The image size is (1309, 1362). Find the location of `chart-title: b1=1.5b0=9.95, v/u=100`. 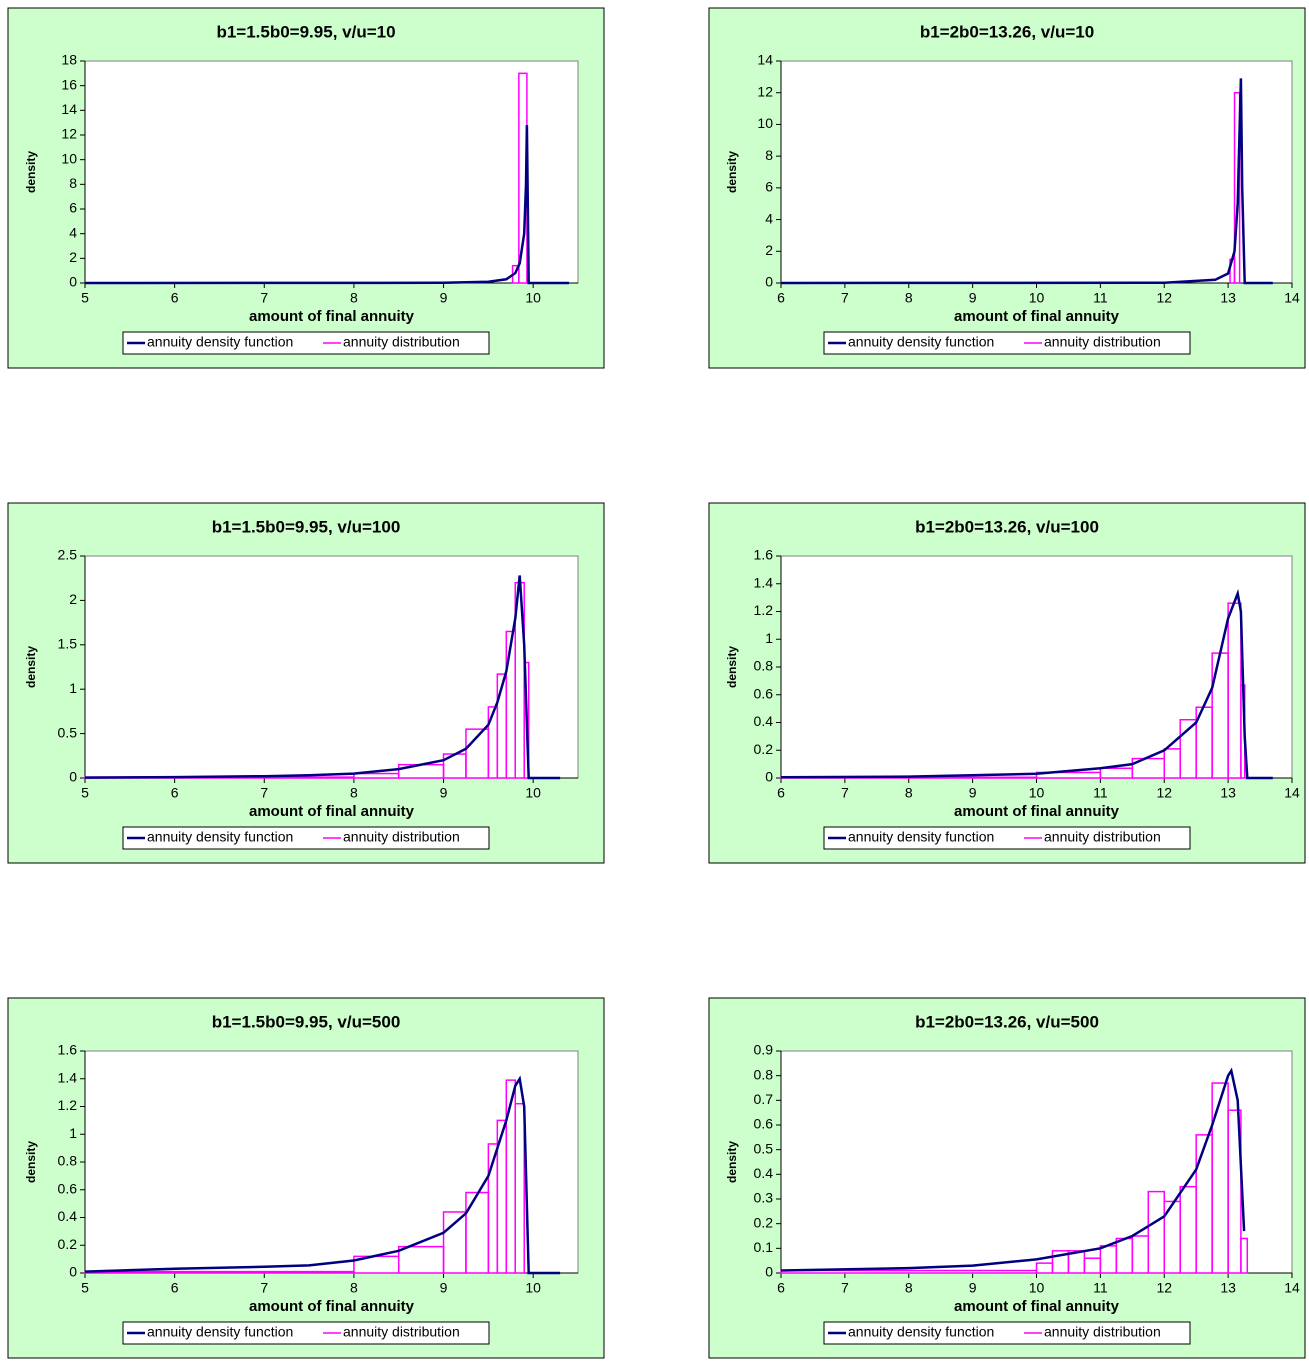

chart-title: b1=1.5b0=9.95, v/u=100 is located at coordinates (306, 526).